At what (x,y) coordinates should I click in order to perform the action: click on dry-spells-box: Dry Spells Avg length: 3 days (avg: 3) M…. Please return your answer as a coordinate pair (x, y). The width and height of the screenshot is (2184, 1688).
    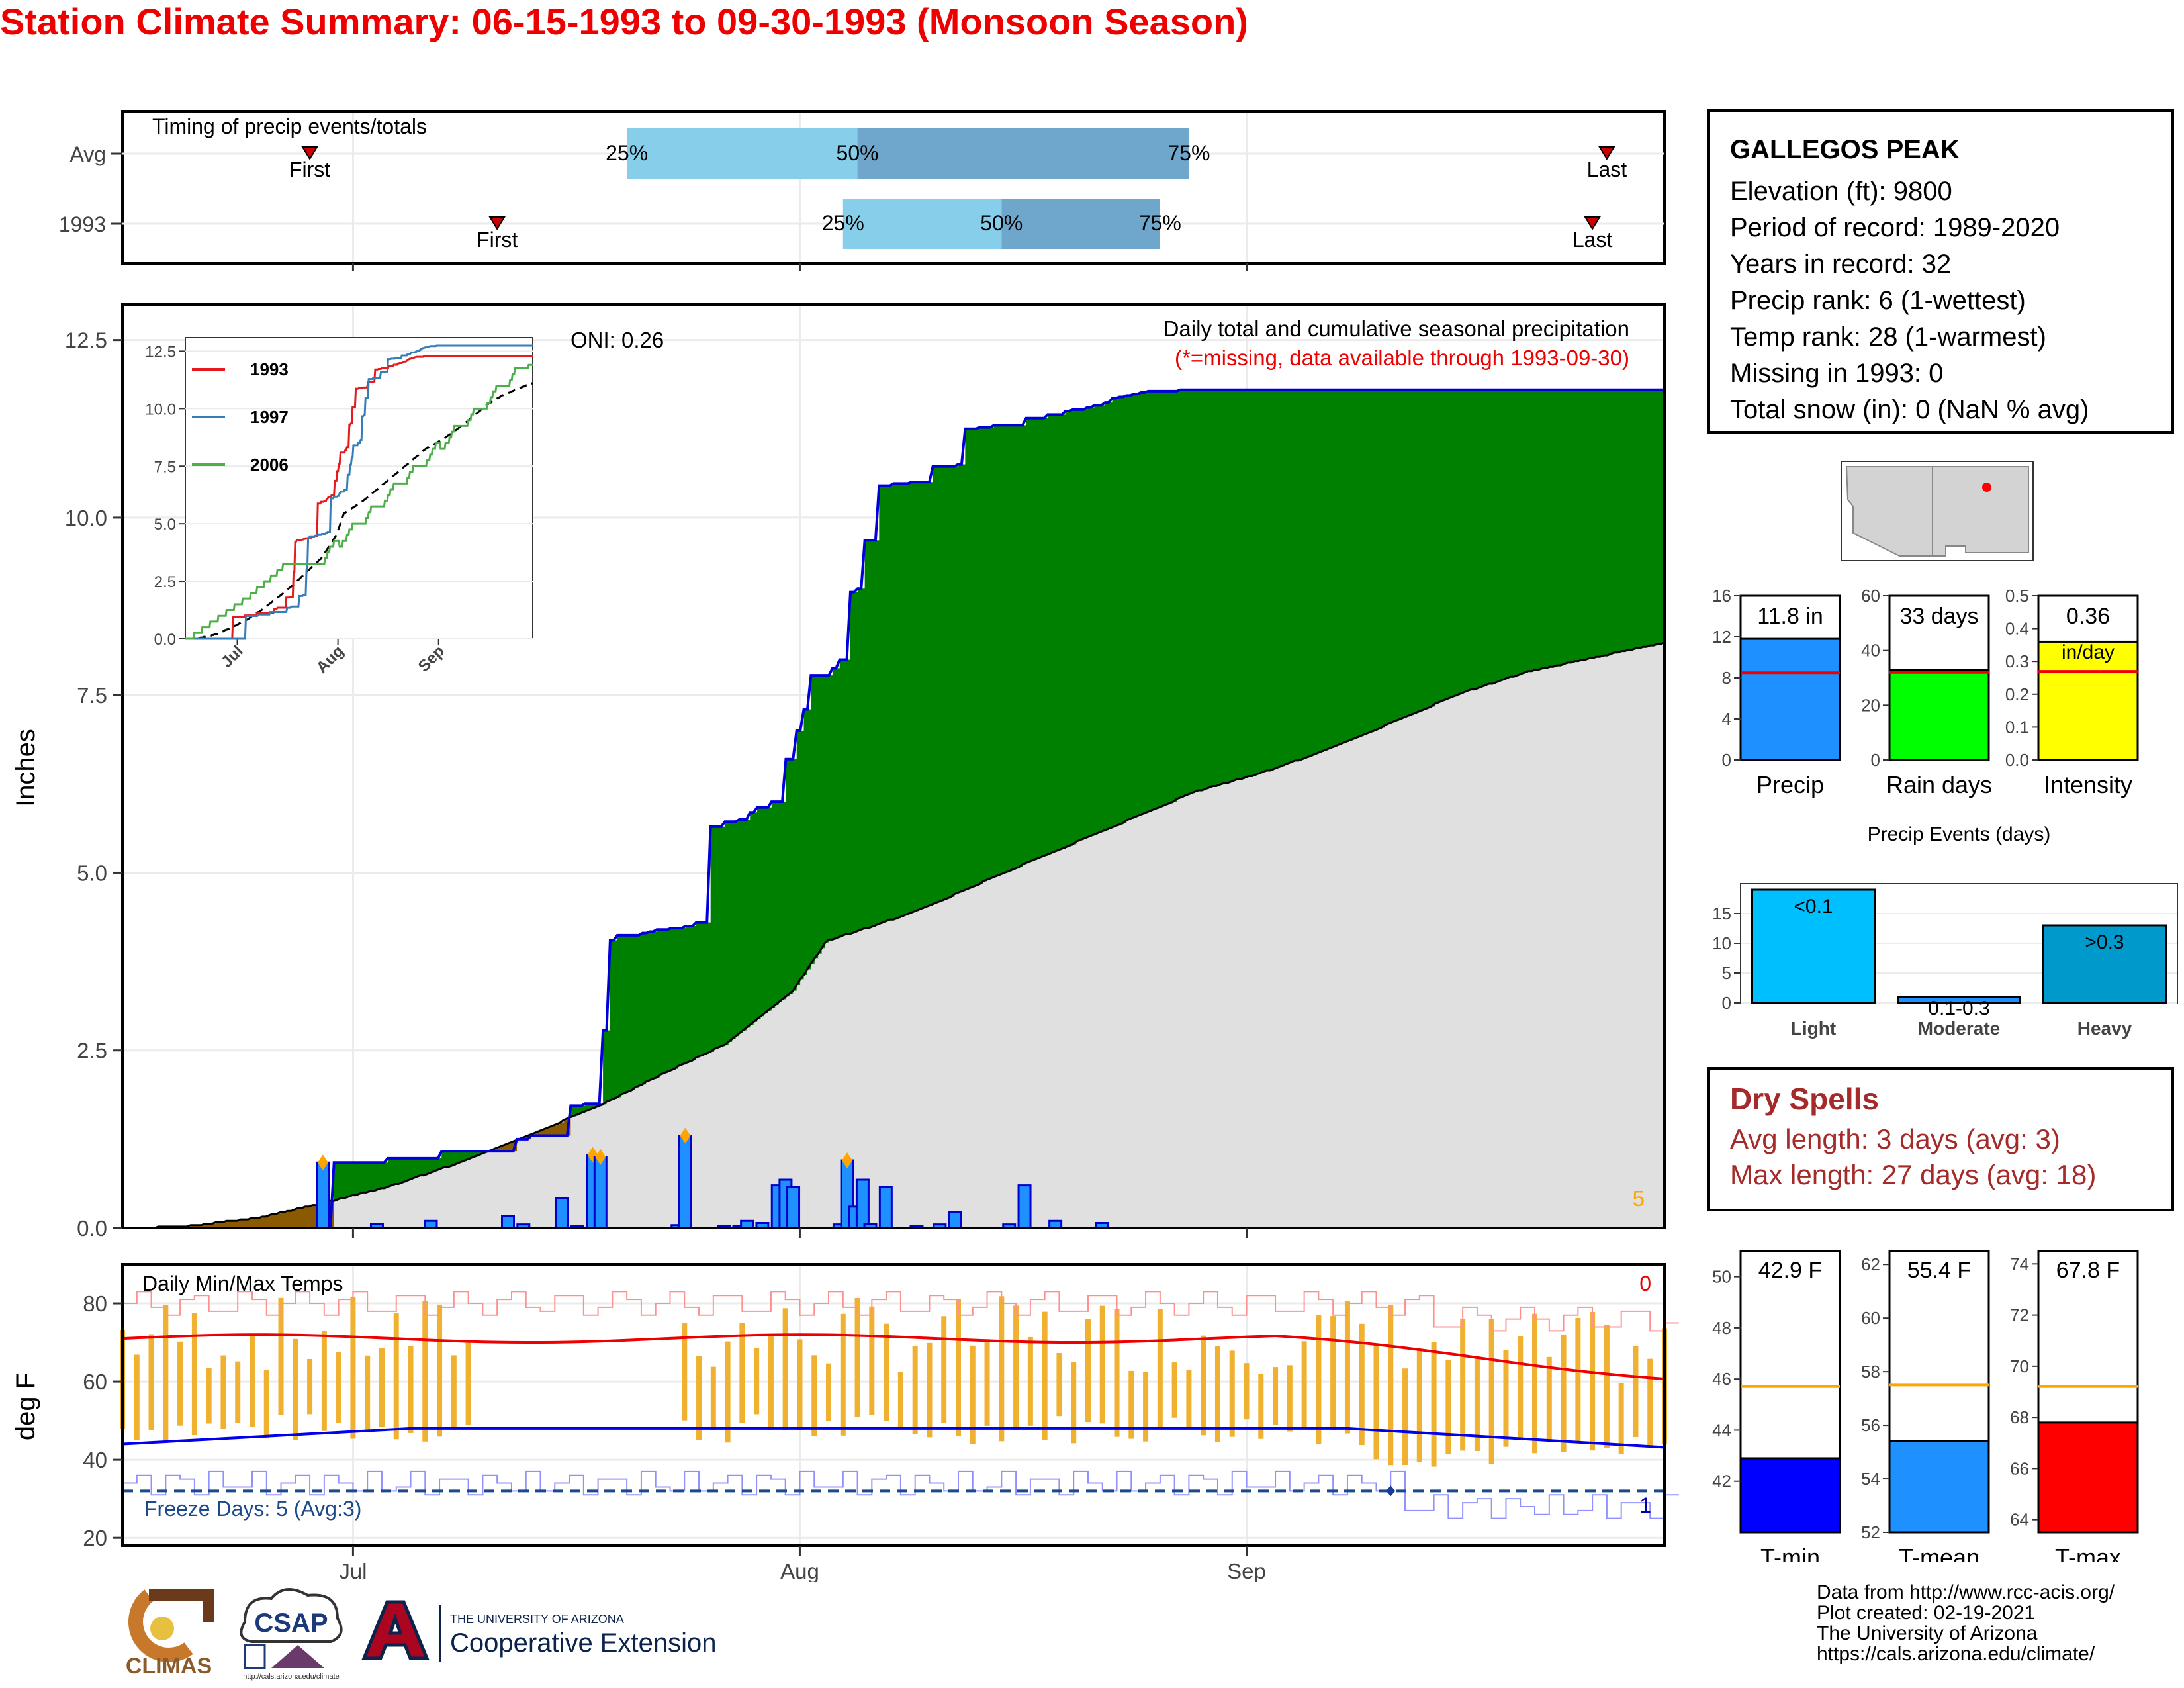
    Looking at the image, I should click on (1940, 1139).